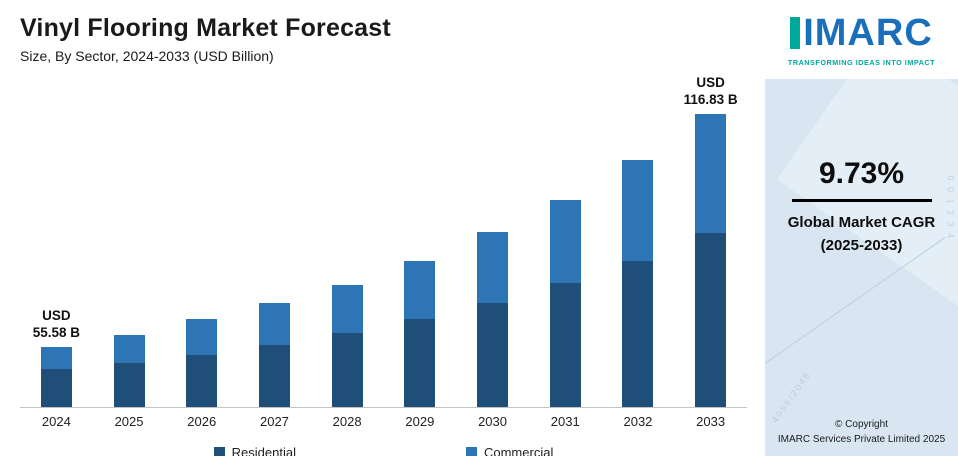 Image resolution: width=958 pixels, height=456 pixels. I want to click on x-tick-label: 2033, so click(711, 421).